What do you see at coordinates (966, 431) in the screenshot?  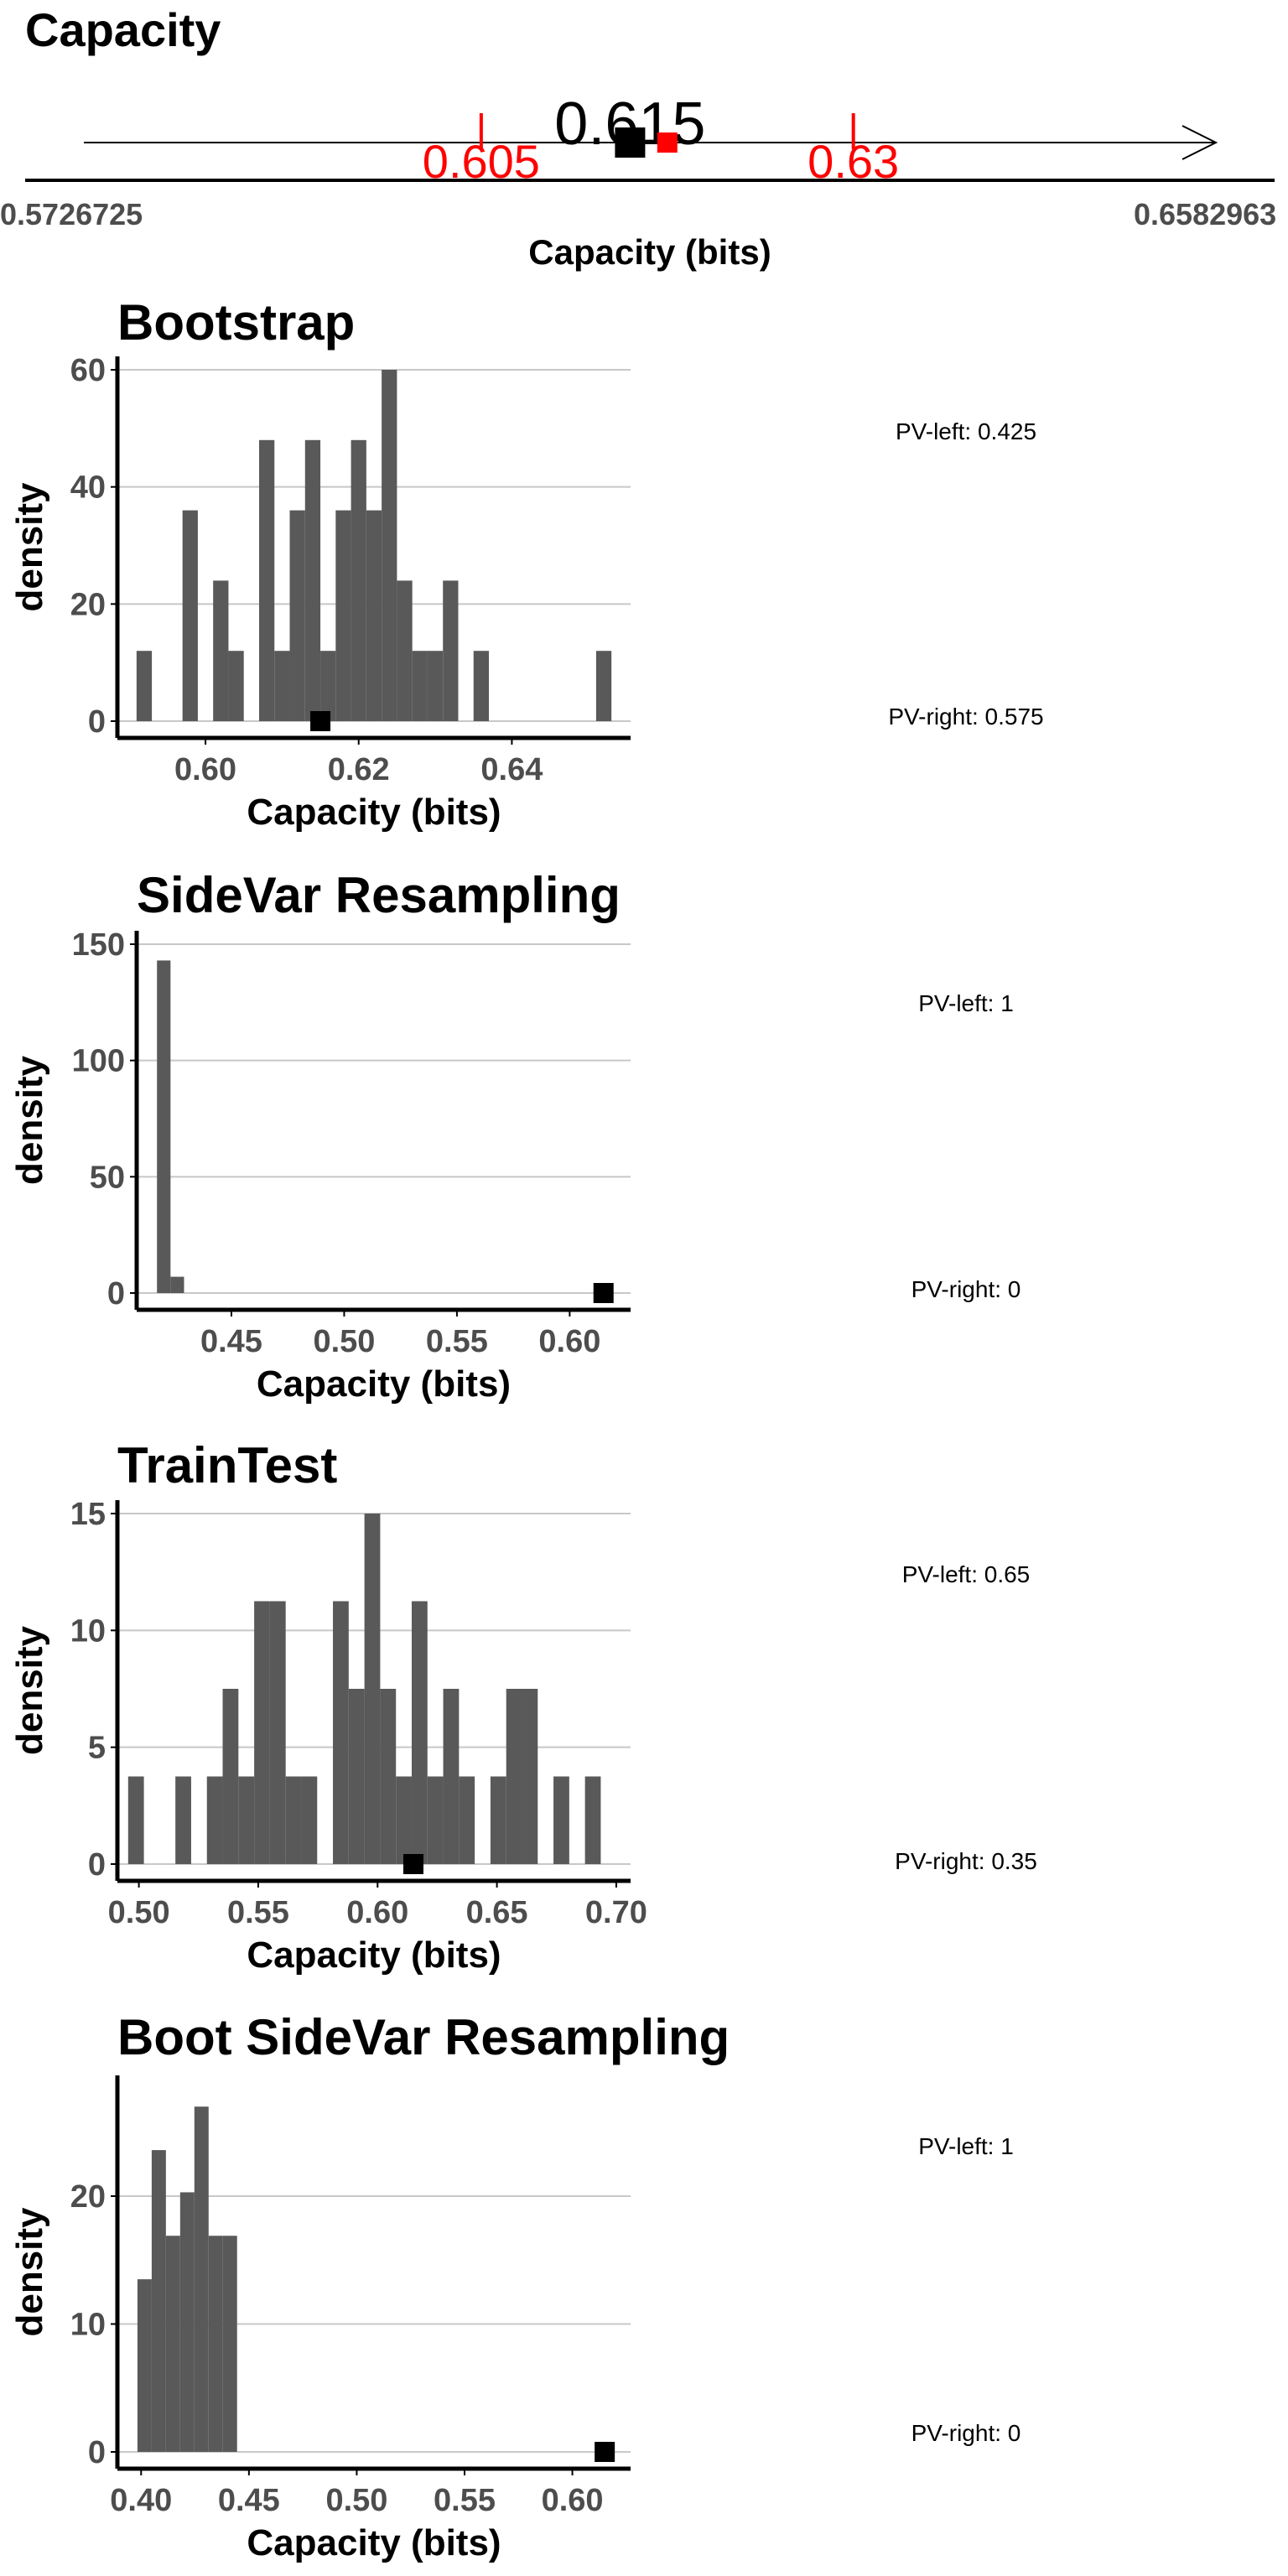 I see `pv-left-label: PV-left: 0.425` at bounding box center [966, 431].